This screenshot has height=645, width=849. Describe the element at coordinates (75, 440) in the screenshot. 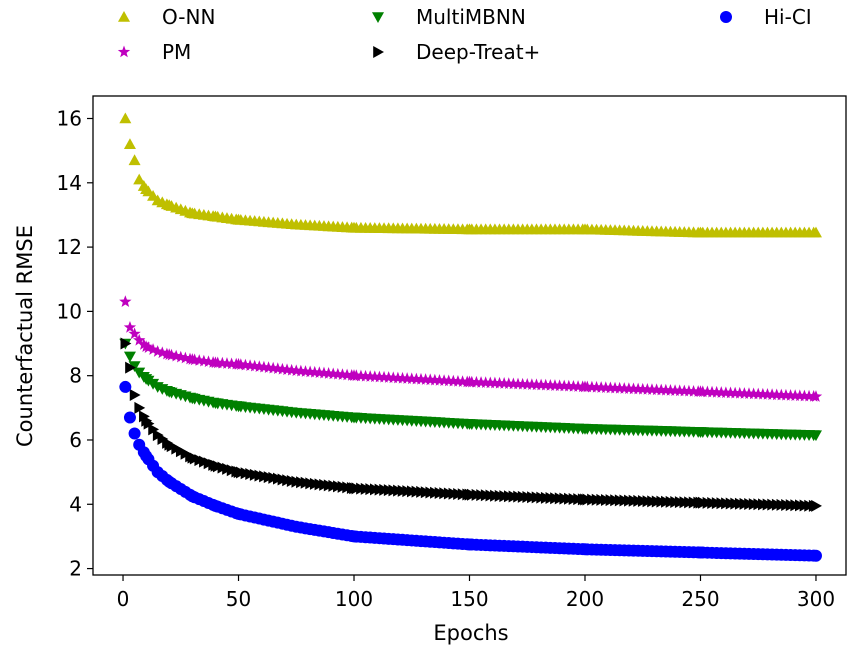

I see `y-tick-label: 6` at that location.